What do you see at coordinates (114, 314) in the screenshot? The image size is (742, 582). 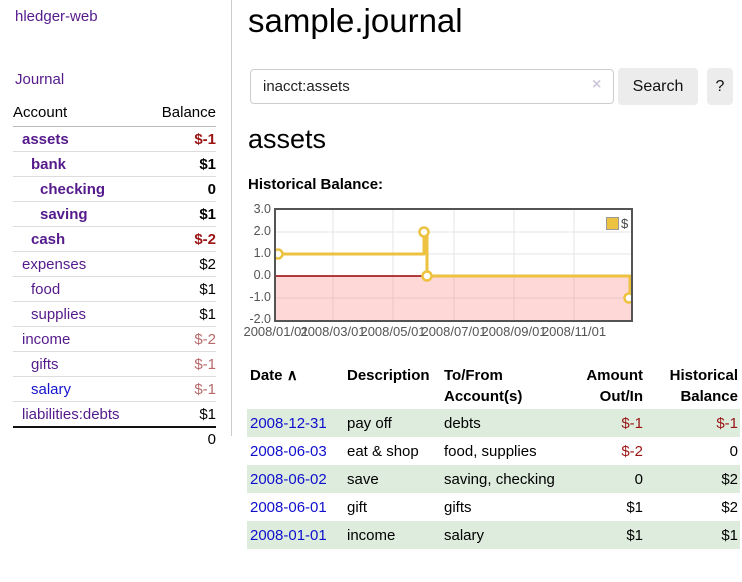 I see `account-row: supplies $1` at bounding box center [114, 314].